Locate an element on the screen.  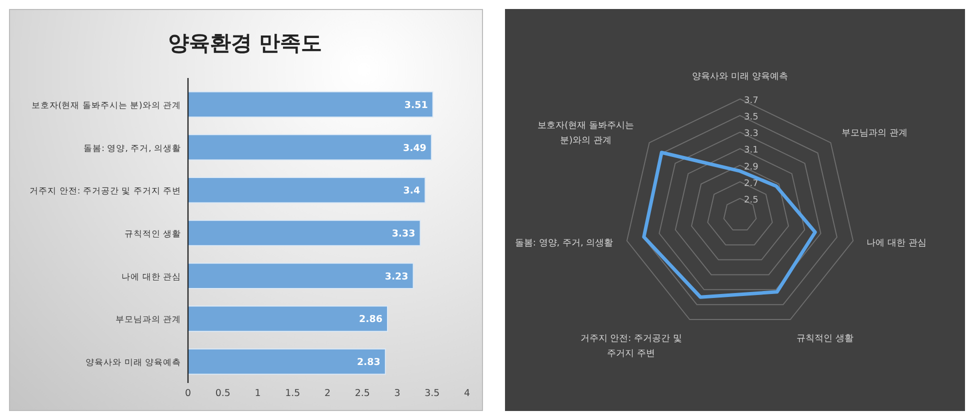
x-tick-label: 1.5 is located at coordinates (292, 393).